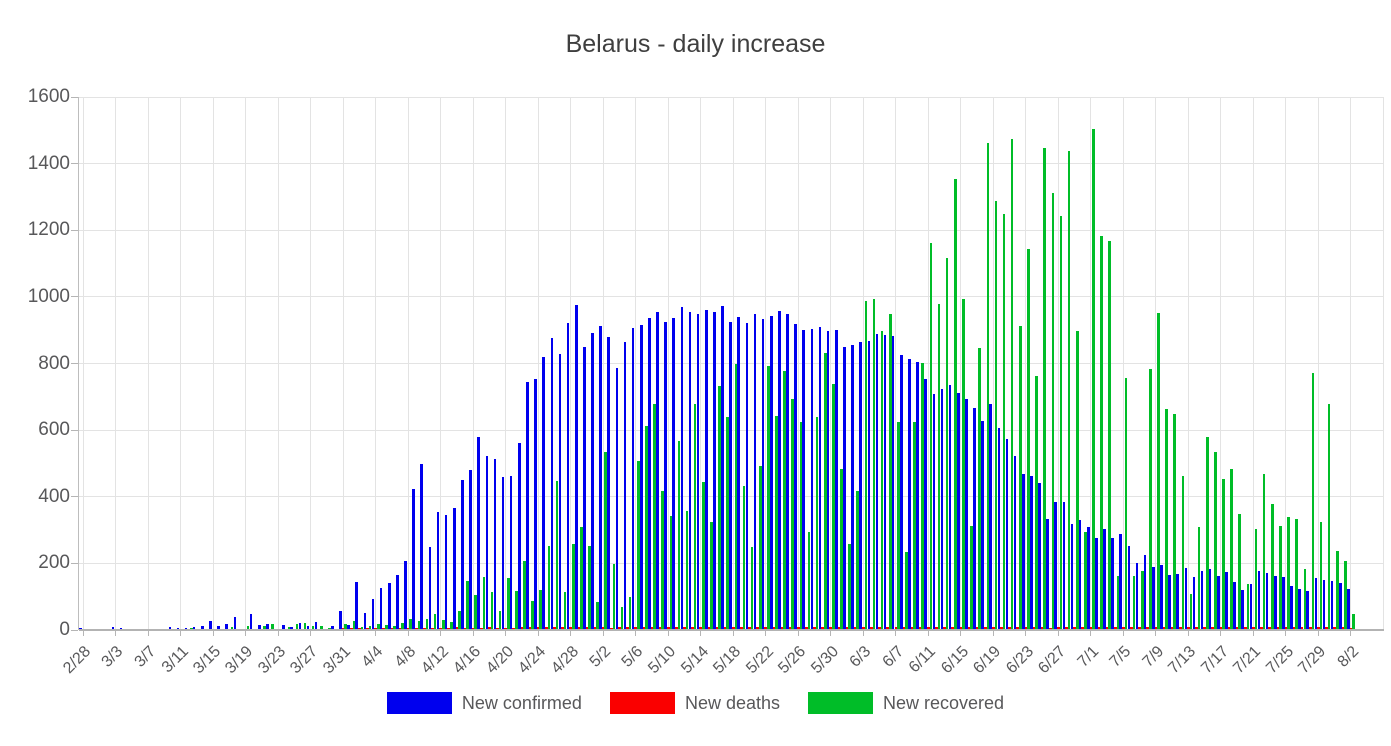 The height and width of the screenshot is (746, 1391). What do you see at coordinates (731, 164) in the screenshot?
I see `hgridline` at bounding box center [731, 164].